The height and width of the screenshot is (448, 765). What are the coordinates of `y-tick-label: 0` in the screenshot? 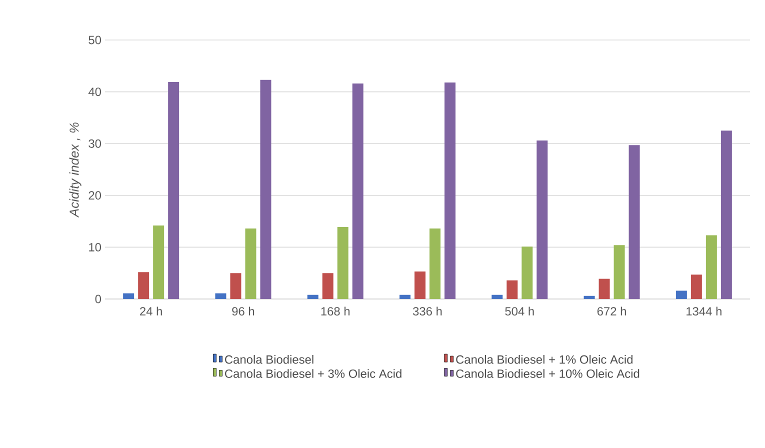 It's located at (98, 299).